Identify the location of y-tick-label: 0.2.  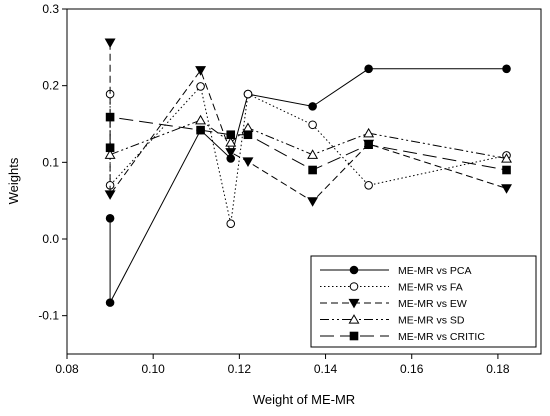
(50, 86).